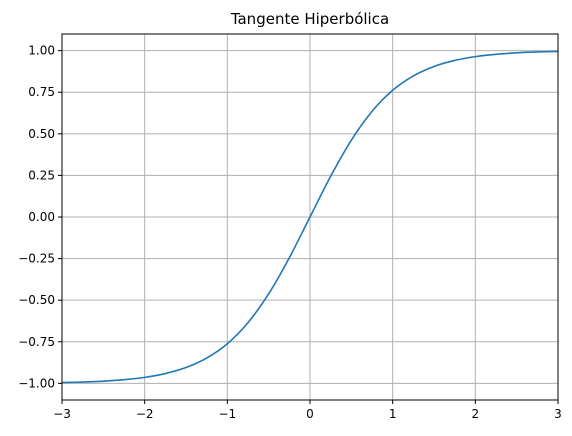 The width and height of the screenshot is (572, 436). What do you see at coordinates (558, 414) in the screenshot?
I see `x-tick-label: 3` at bounding box center [558, 414].